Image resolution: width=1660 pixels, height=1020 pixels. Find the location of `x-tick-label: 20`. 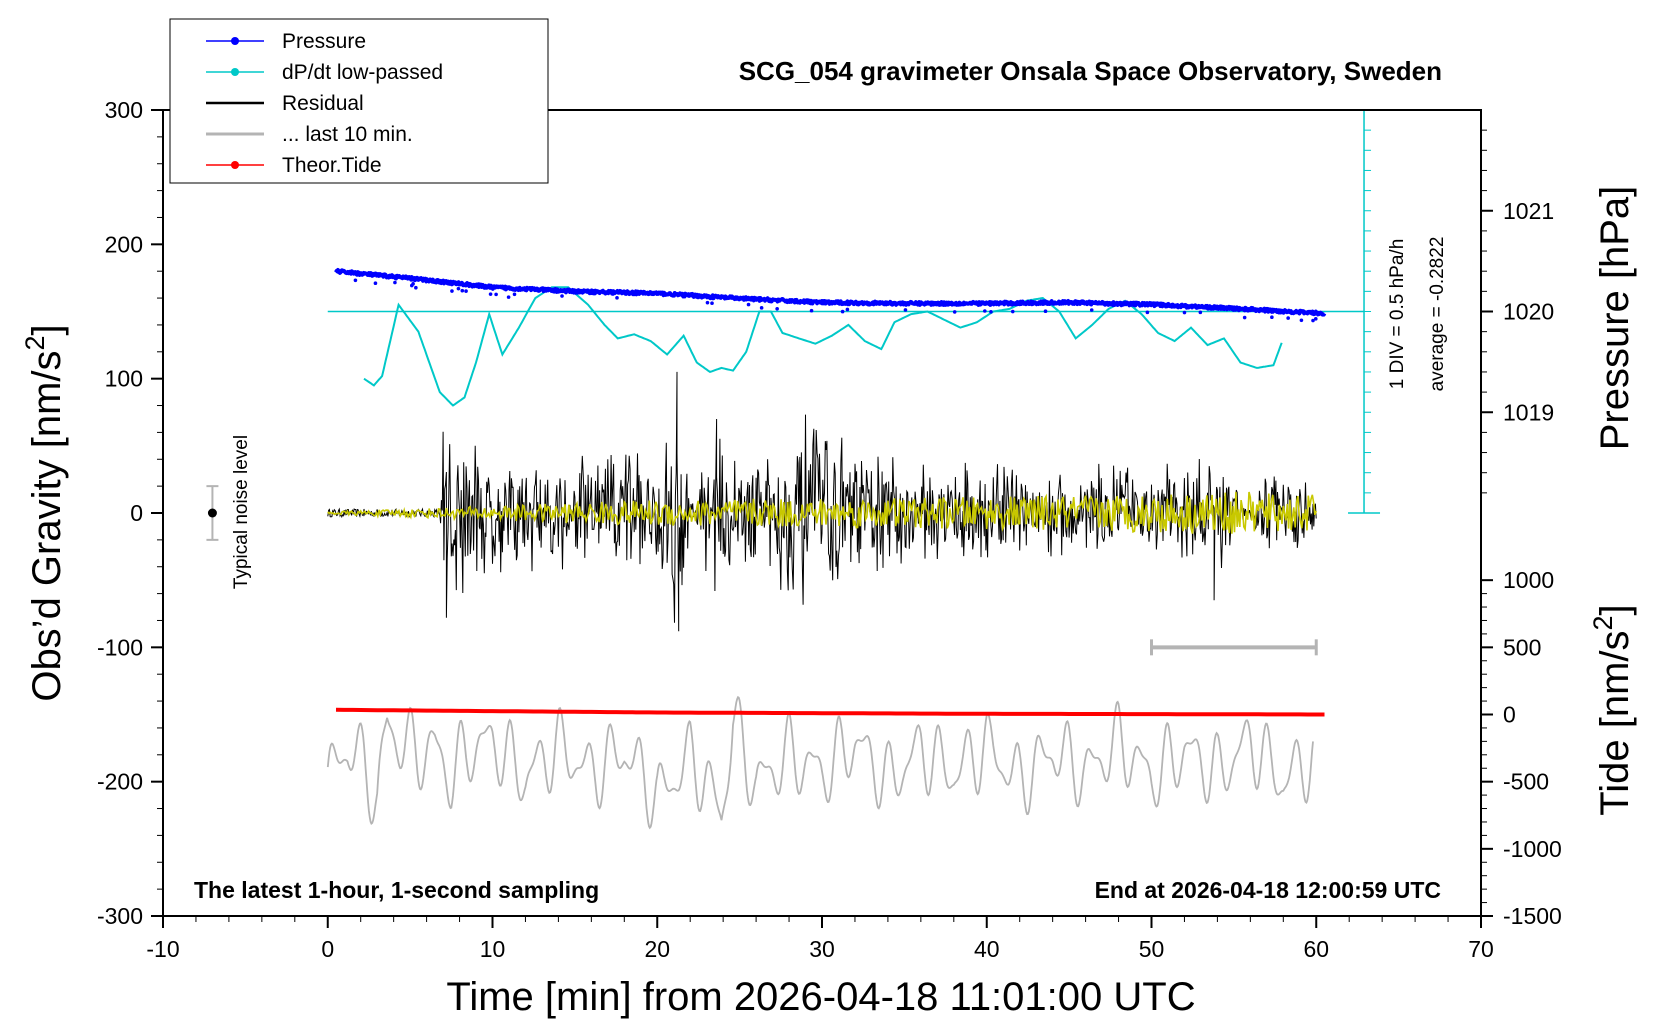

x-tick-label: 20 is located at coordinates (657, 949).